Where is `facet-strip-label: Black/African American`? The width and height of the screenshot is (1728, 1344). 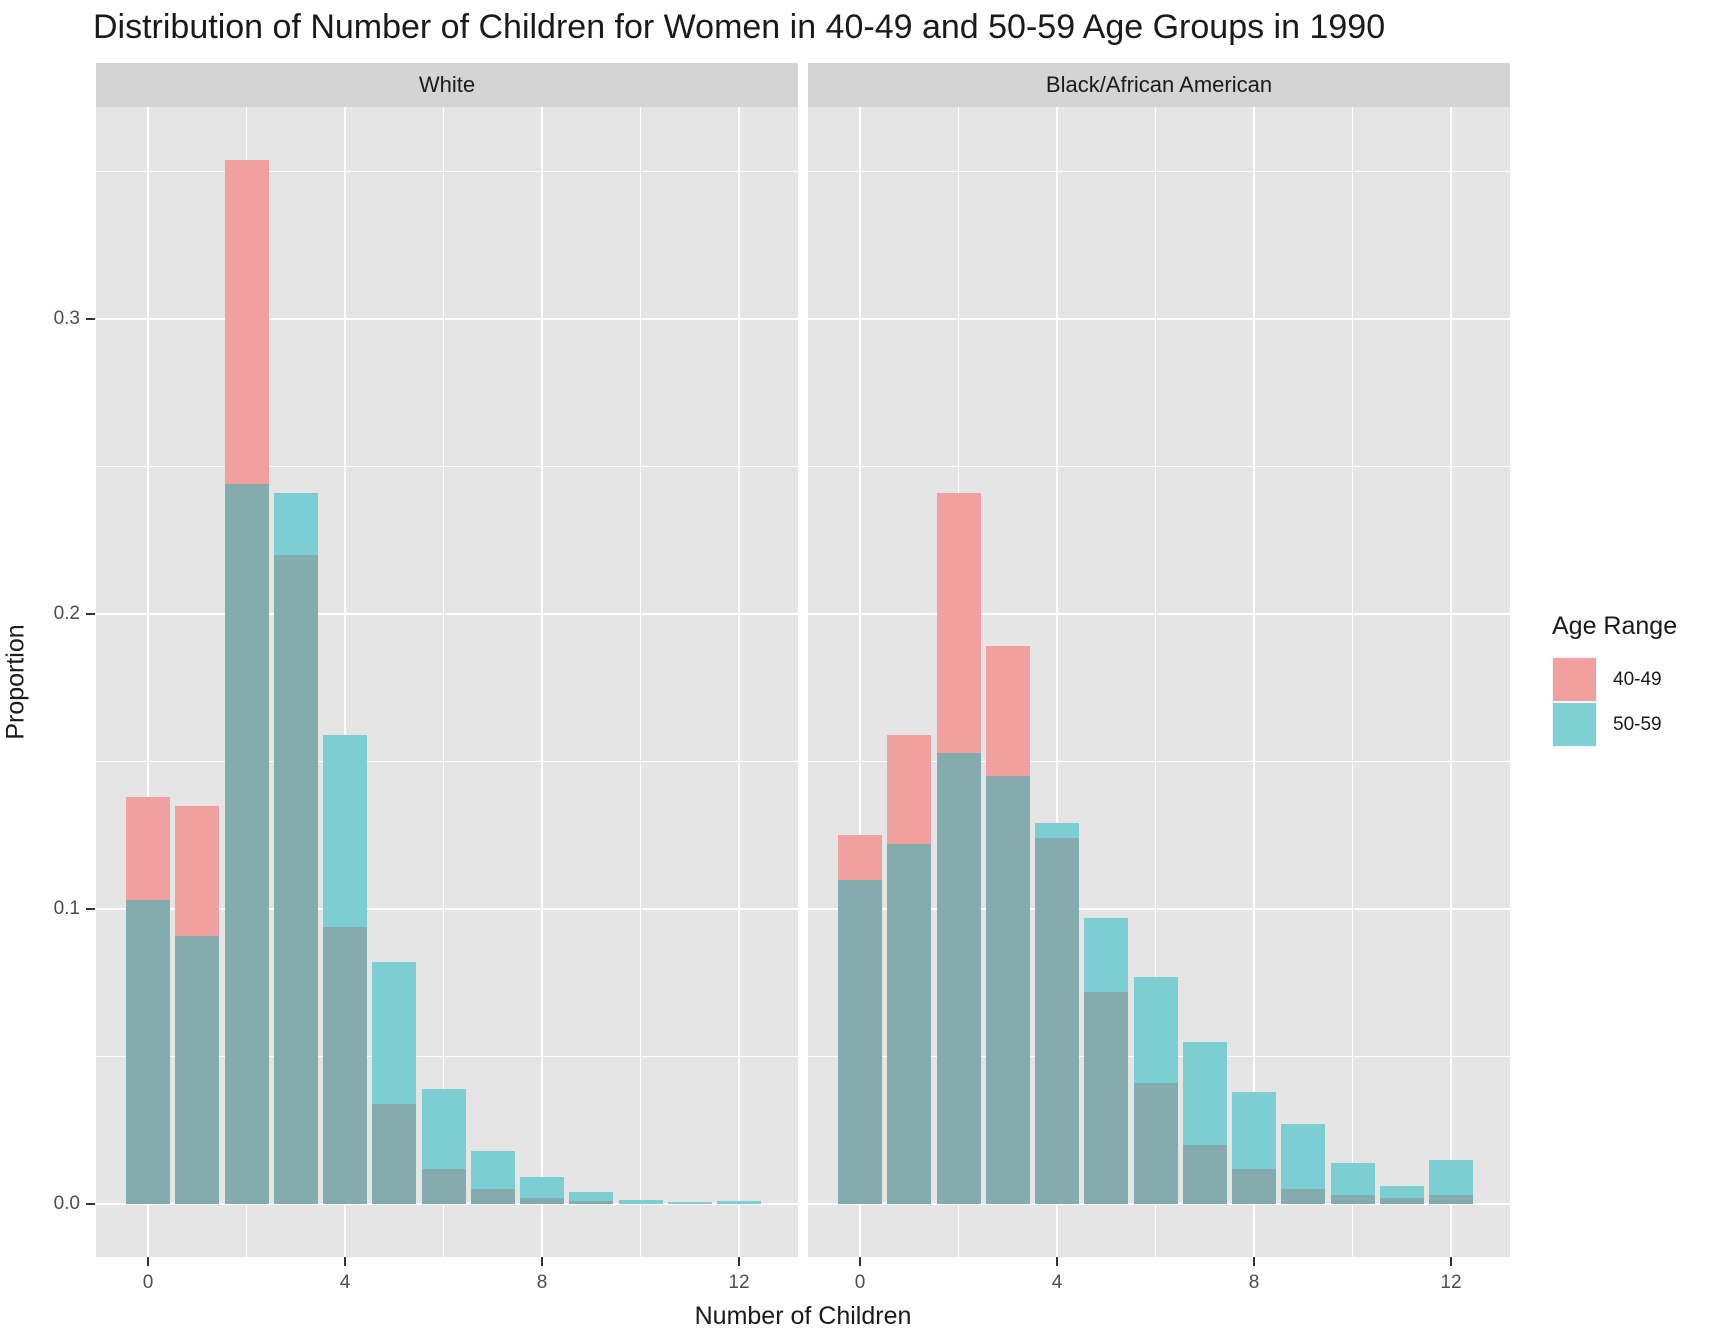 facet-strip-label: Black/African American is located at coordinates (1159, 84).